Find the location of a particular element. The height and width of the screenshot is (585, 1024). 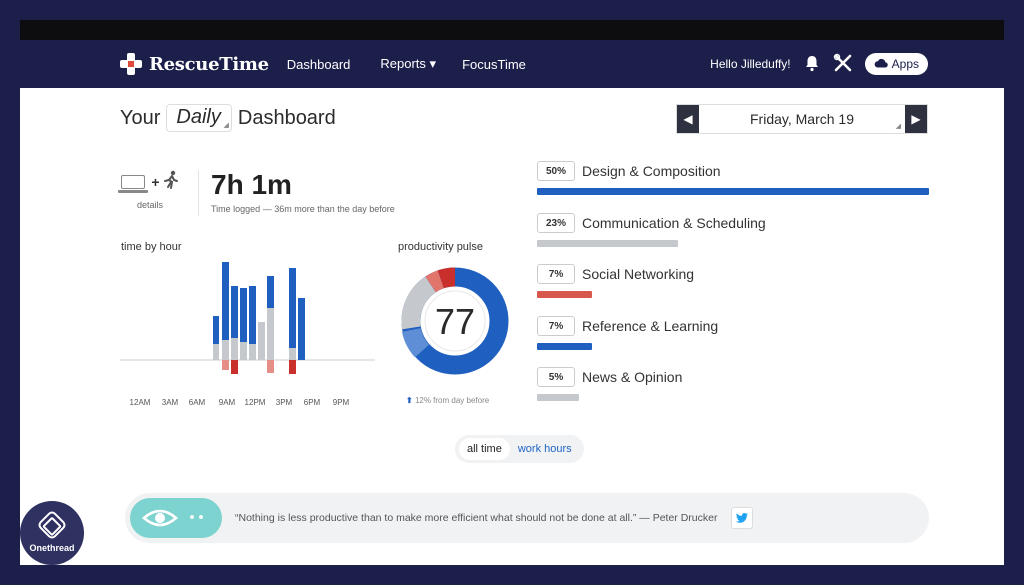

toggle-work-hours: work hours is located at coordinates (544, 449).